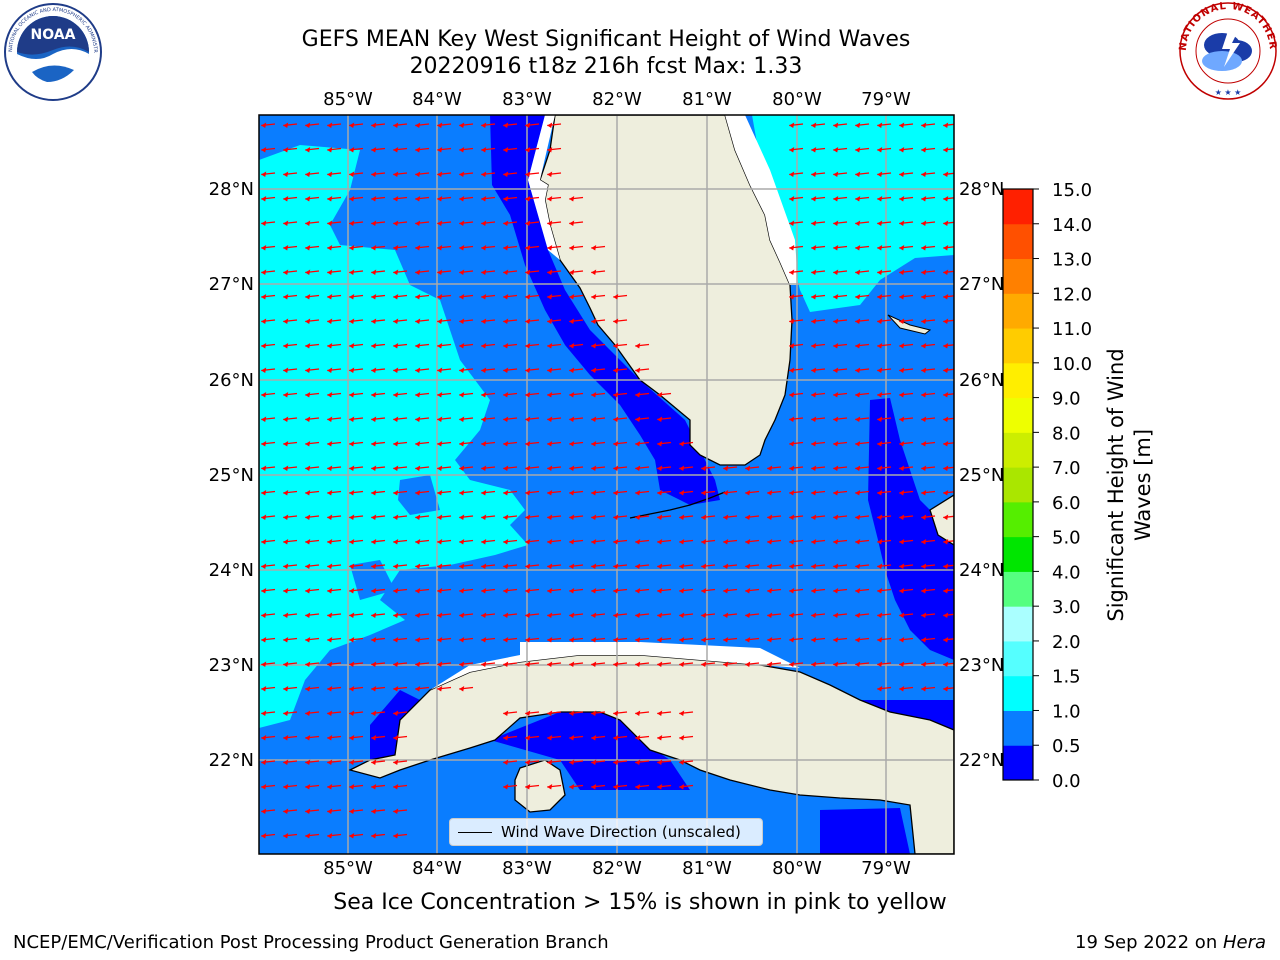  What do you see at coordinates (1066, 503) in the screenshot?
I see `colorbar-tick-label: 6.0` at bounding box center [1066, 503].